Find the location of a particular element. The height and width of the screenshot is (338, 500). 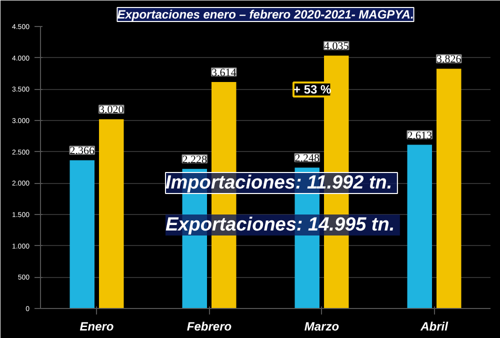

data-label: 3.020 is located at coordinates (111, 110).